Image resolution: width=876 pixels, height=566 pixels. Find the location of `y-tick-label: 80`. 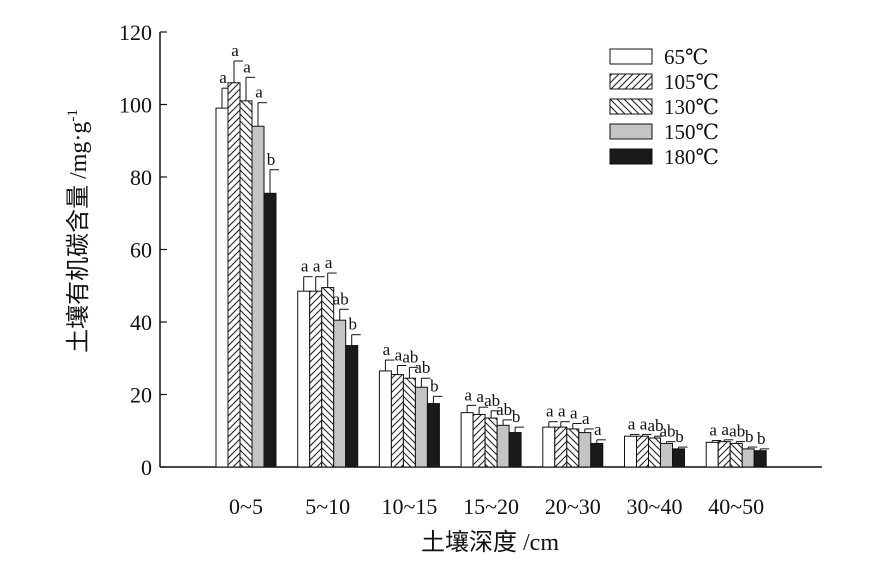

y-tick-label: 80 is located at coordinates (141, 177).